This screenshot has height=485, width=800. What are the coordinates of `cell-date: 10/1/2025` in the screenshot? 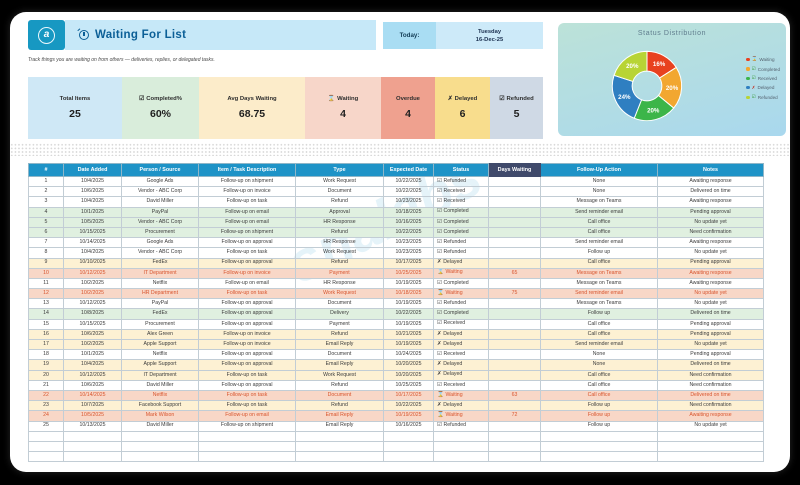 It's located at (92, 212).